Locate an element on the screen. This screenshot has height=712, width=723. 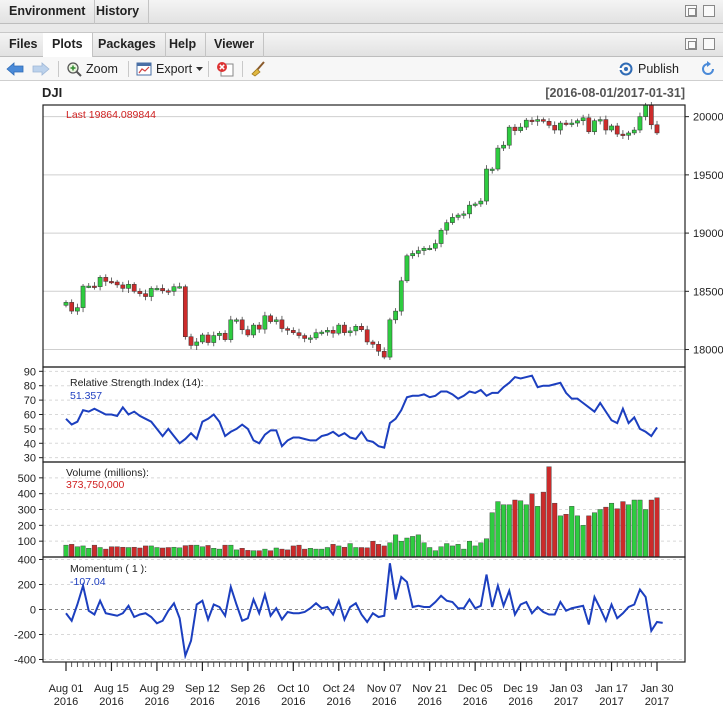
rsi-tick-label: 70 is located at coordinates (30, 401).